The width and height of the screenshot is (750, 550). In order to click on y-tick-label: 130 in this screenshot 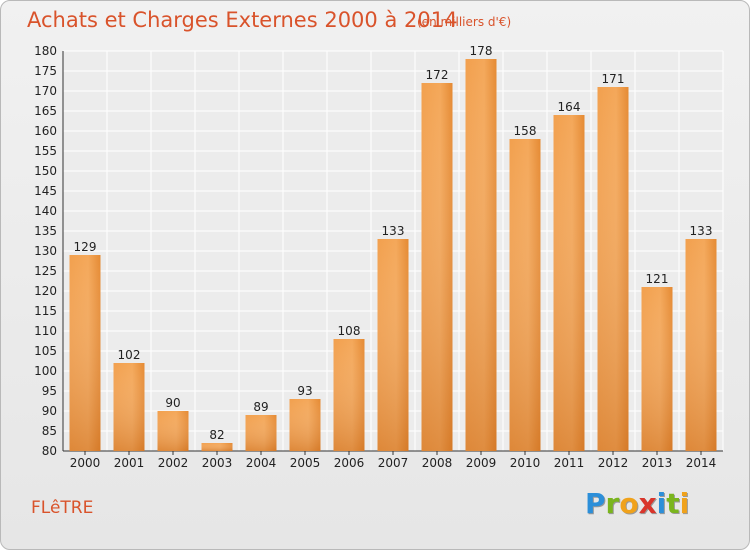, I will do `click(45, 251)`.